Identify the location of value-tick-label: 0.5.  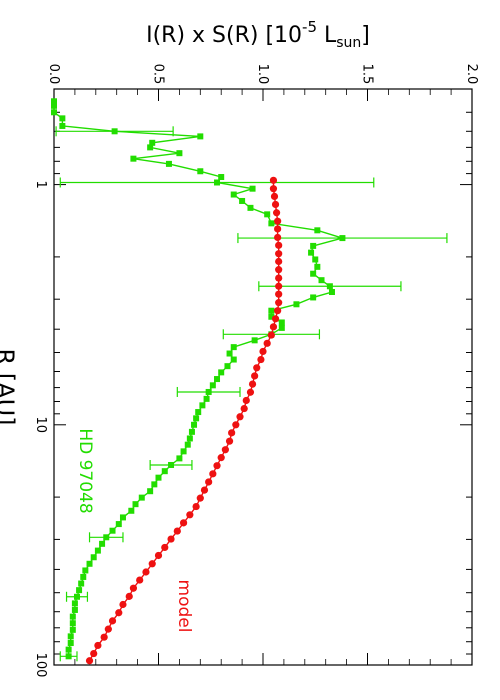
(158, 74).